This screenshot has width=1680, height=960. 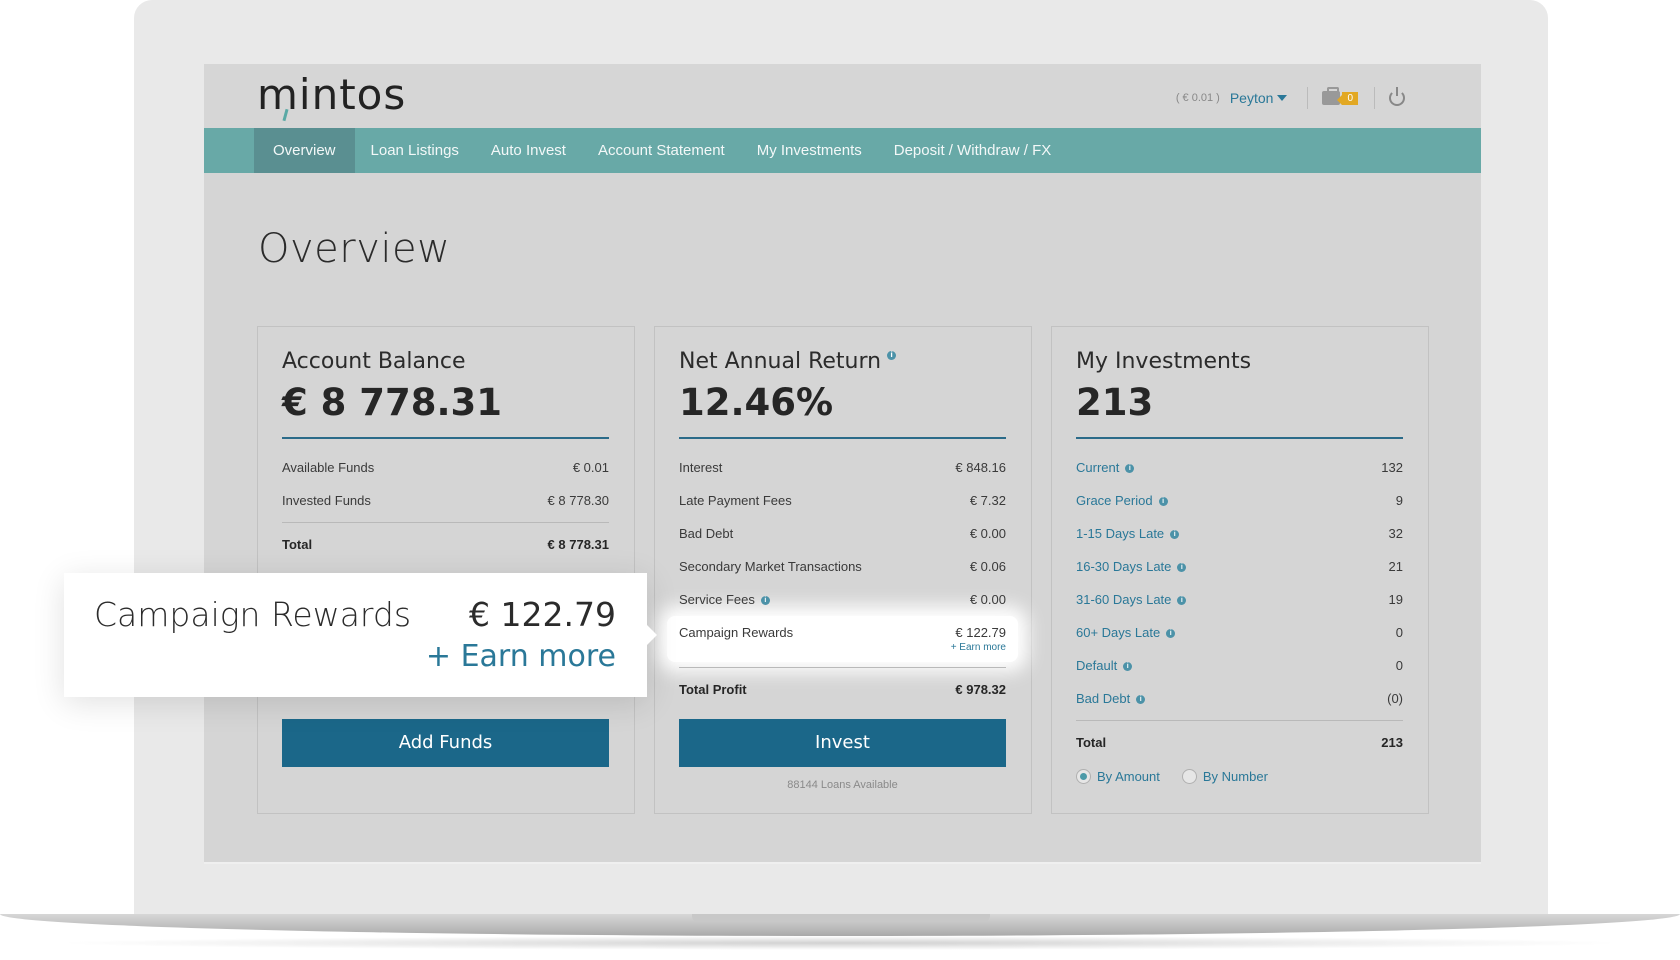 What do you see at coordinates (661, 150) in the screenshot?
I see `nav-account-statement: Account Statement` at bounding box center [661, 150].